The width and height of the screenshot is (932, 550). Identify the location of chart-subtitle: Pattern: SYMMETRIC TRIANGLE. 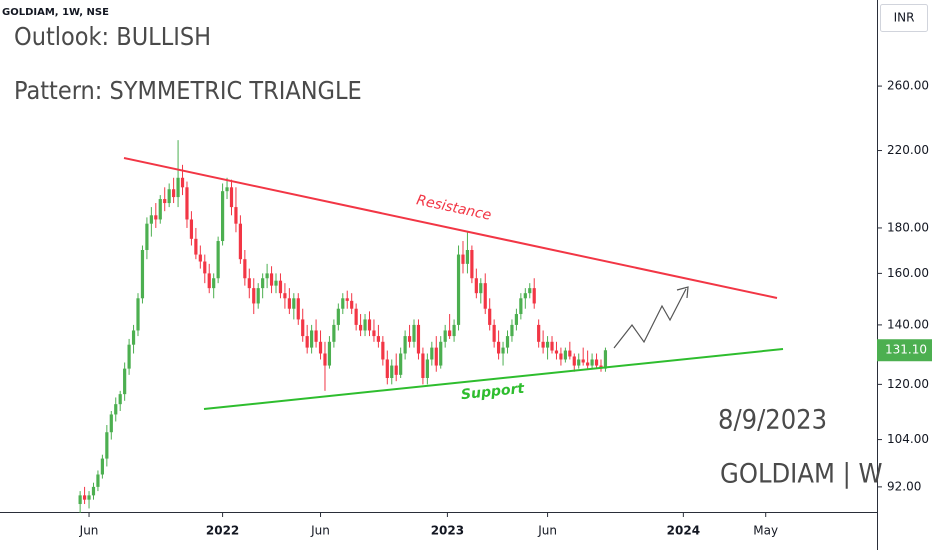
(188, 90).